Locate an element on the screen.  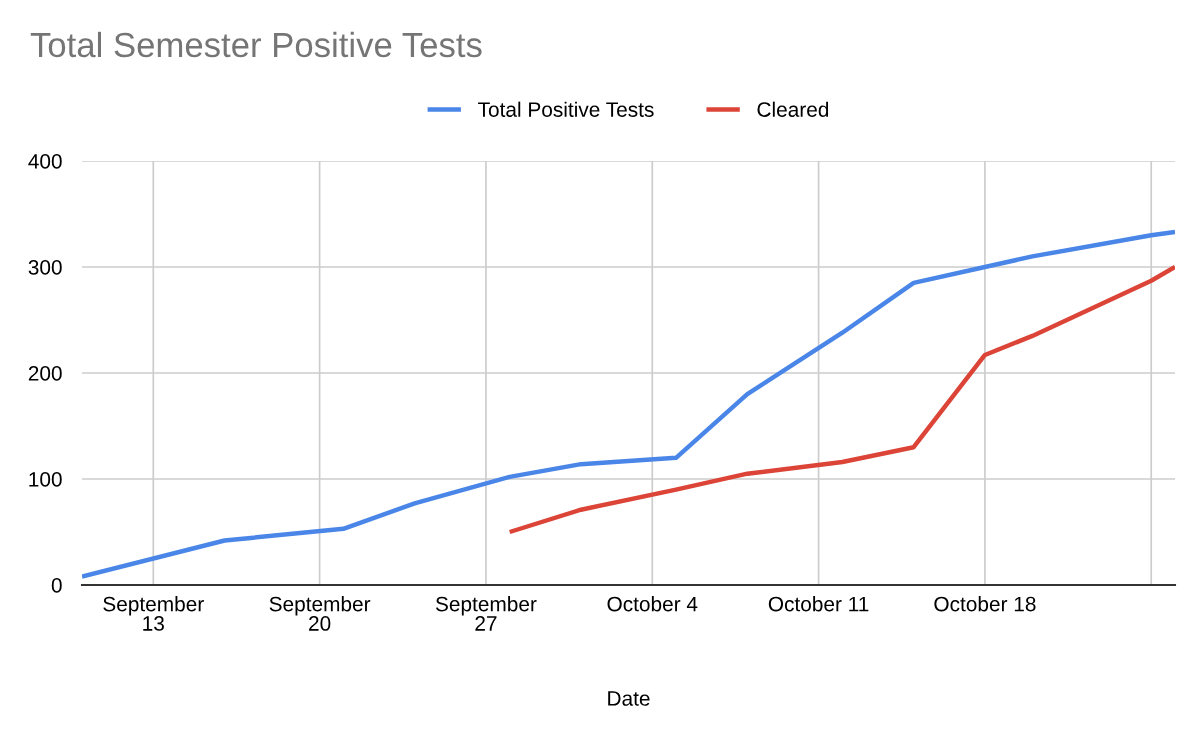
y-tick-label: 0 is located at coordinates (56, 585).